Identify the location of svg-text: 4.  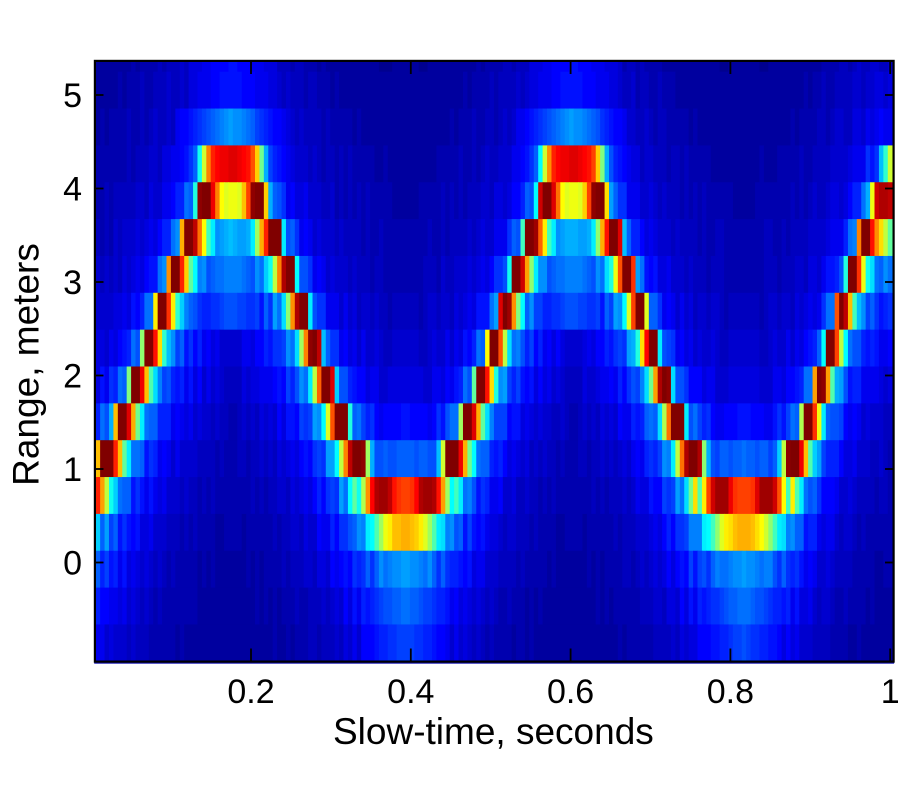
(72, 190).